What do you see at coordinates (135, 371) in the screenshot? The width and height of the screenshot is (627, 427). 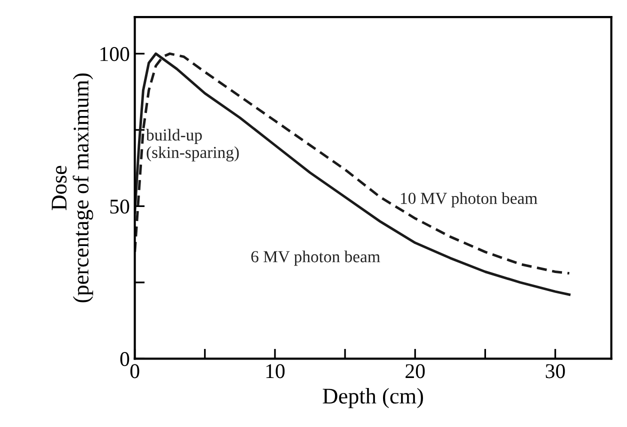 I see `x-tick-label: 0` at bounding box center [135, 371].